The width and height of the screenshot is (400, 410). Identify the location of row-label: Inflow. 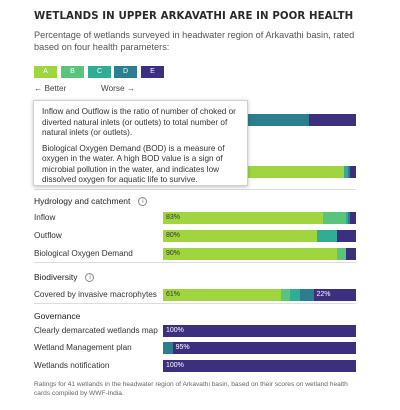
(45, 217).